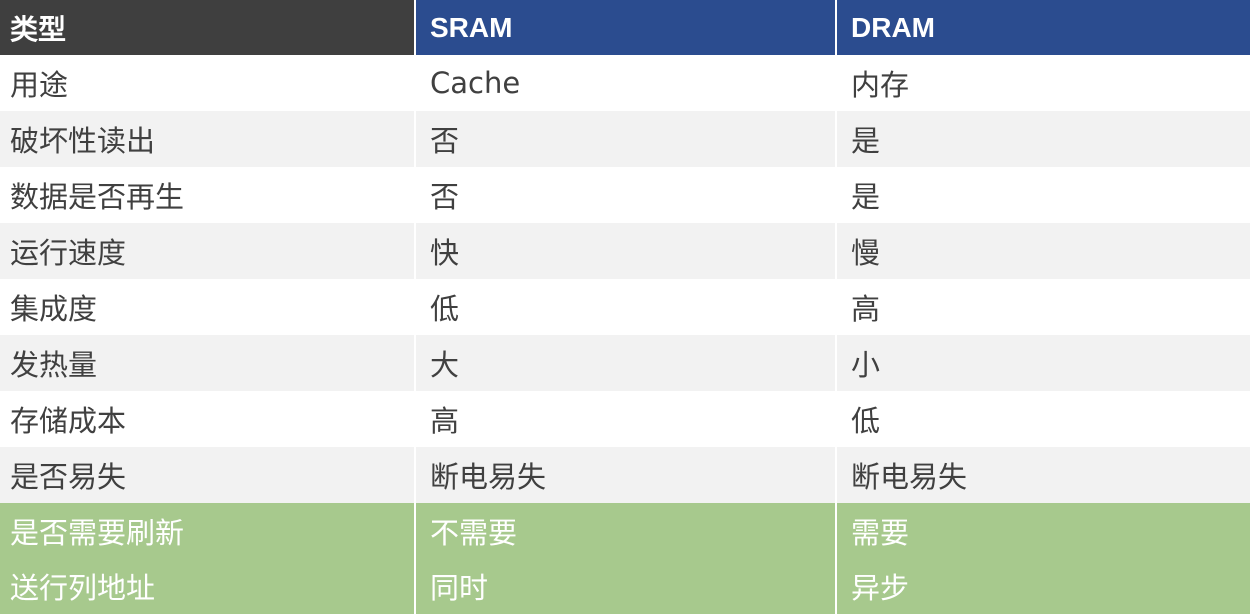 The height and width of the screenshot is (614, 1250). I want to click on table-row: 集成度低高, so click(625, 307).